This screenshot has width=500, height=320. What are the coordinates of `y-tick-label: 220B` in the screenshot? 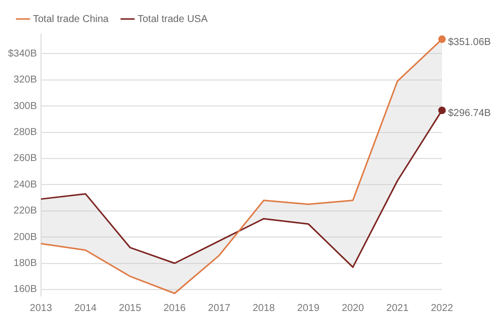 It's located at (26, 211).